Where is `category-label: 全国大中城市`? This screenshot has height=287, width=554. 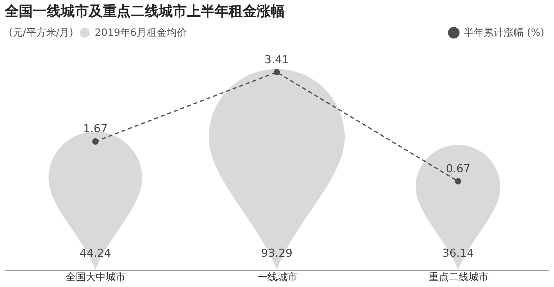 category-label: 全国大中城市 is located at coordinates (96, 278).